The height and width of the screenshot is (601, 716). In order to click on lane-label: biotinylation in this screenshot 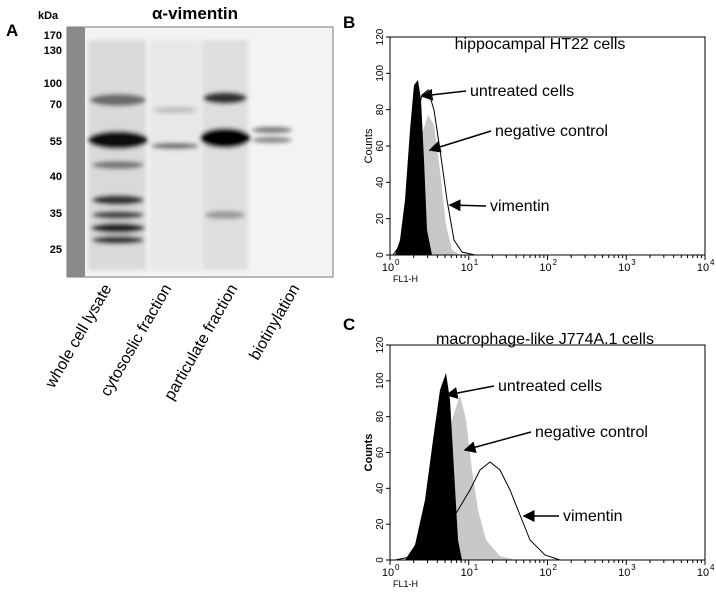, I will do `click(274, 323)`.